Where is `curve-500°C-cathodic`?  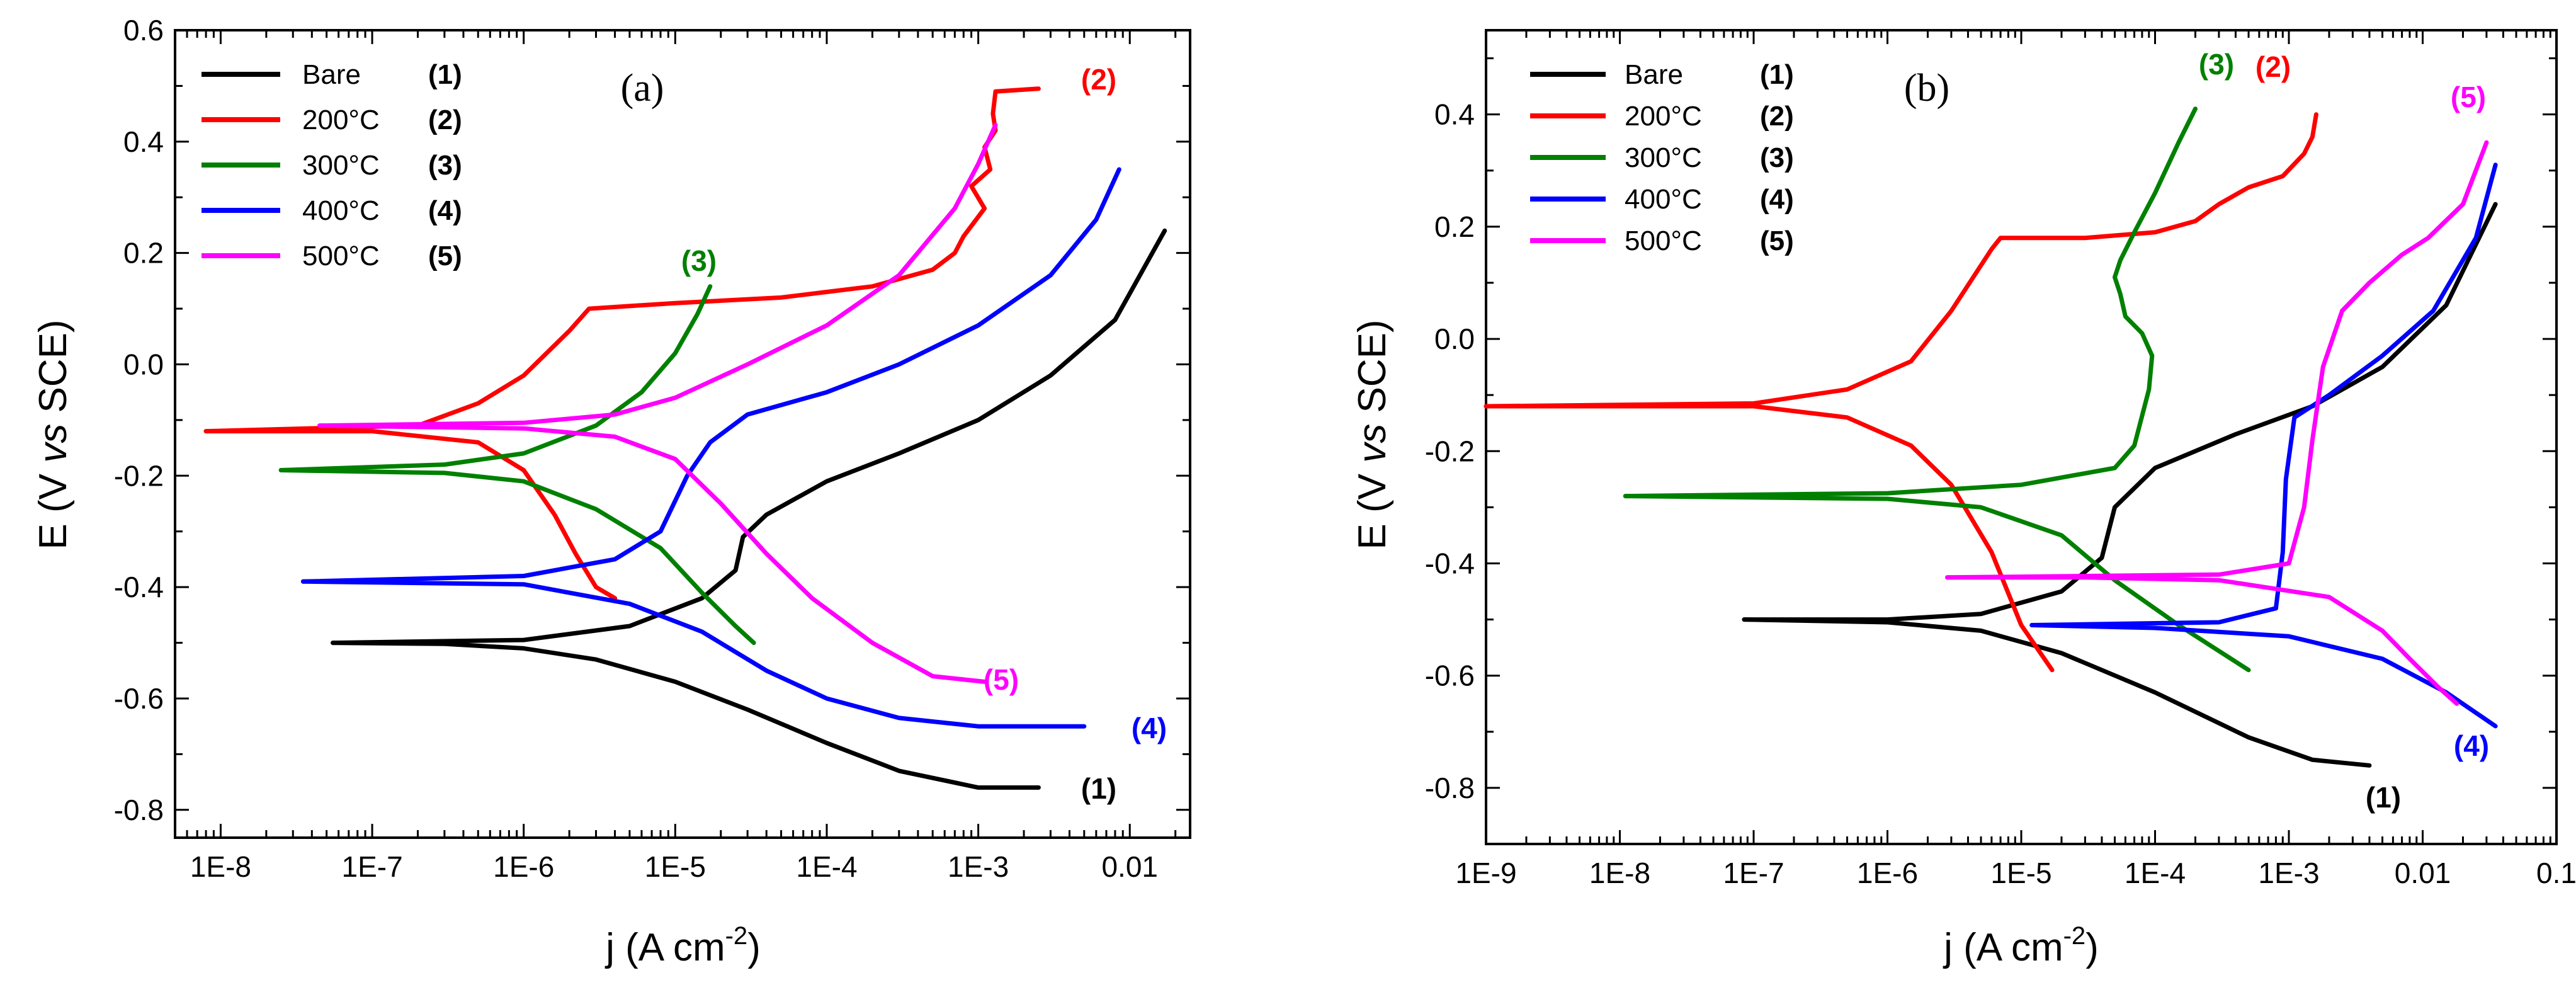 curve-500°C-cathodic is located at coordinates (652, 553).